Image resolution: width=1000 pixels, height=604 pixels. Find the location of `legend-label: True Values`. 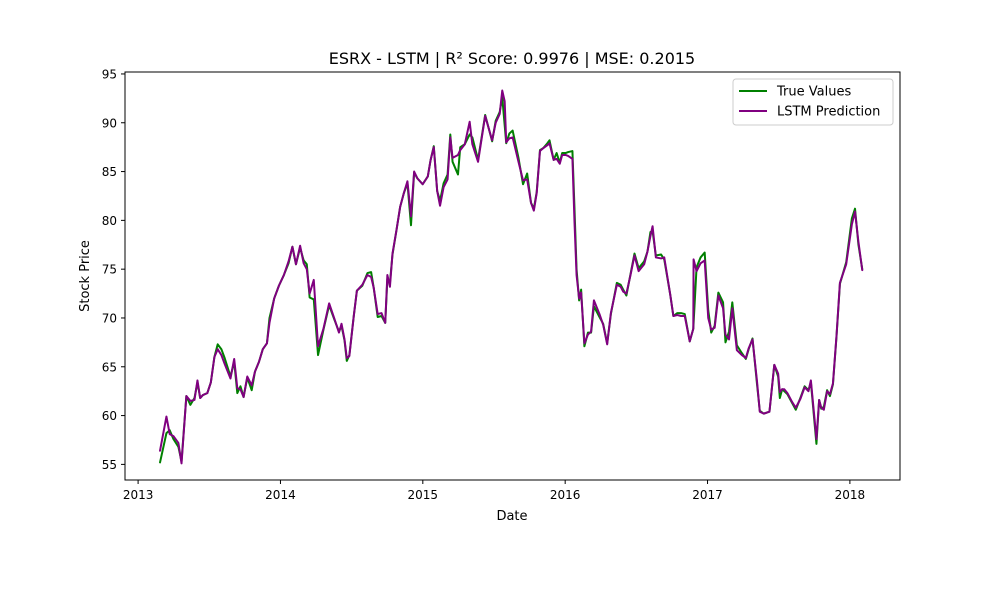

legend-label: True Values is located at coordinates (813, 92).